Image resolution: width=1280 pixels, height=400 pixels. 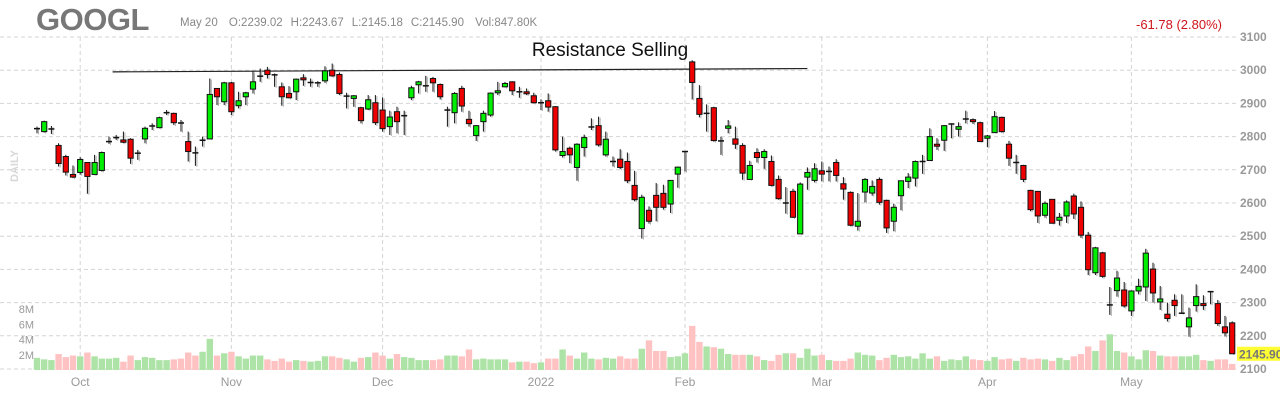 I want to click on y-tick-label: 2600, so click(x=1253, y=203).